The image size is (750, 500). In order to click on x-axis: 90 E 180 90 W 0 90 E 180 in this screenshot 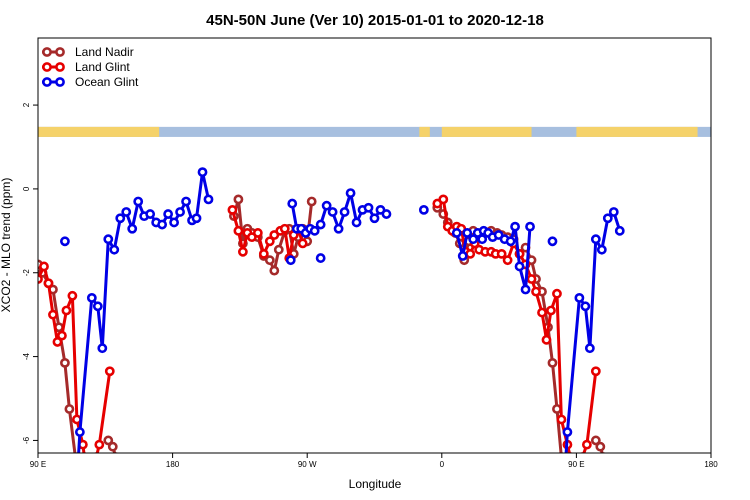, I will do `click(374, 461)`.